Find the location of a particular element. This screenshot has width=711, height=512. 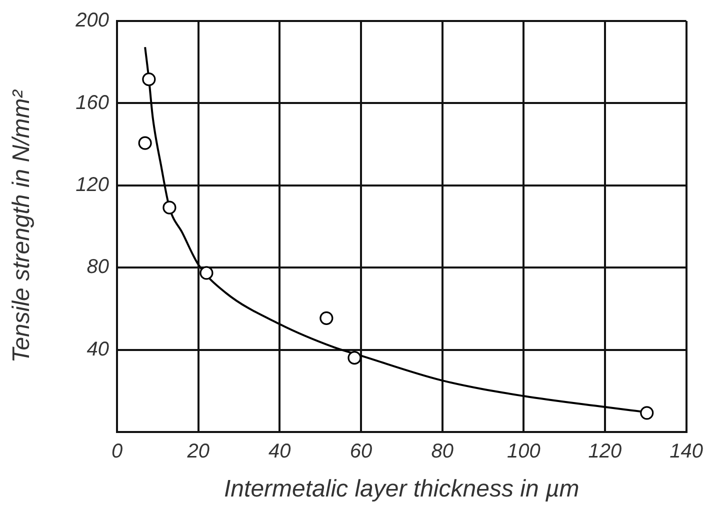

y-tick-label: 200 is located at coordinates (91, 21).